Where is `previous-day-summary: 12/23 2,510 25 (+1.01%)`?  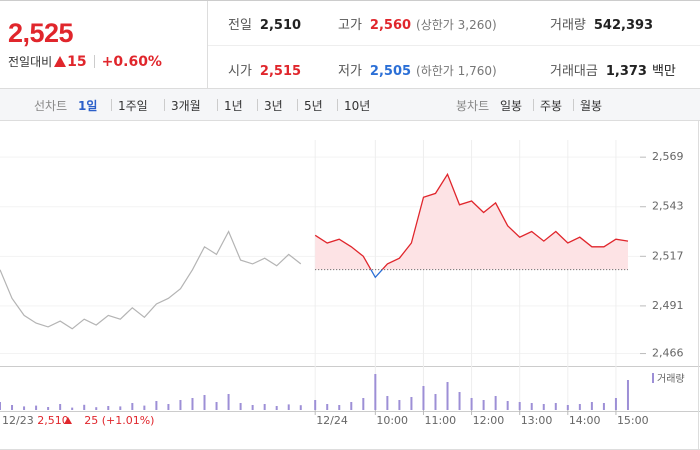
previous-day-summary: 12/23 2,510 25 (+1.01%) is located at coordinates (78, 420).